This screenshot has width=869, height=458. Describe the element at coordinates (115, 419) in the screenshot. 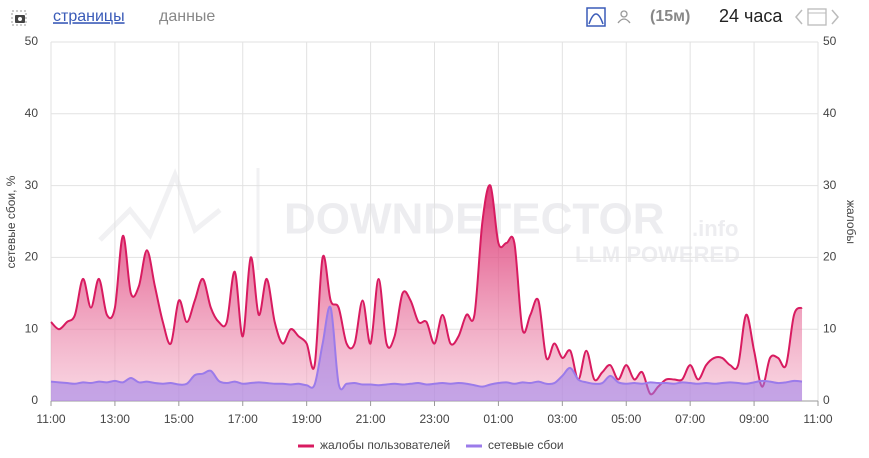

I see `x-tick-label: 13:00` at that location.